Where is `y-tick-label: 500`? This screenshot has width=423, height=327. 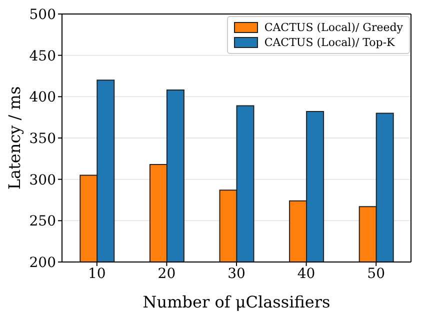 y-tick-label: 500 is located at coordinates (42, 14).